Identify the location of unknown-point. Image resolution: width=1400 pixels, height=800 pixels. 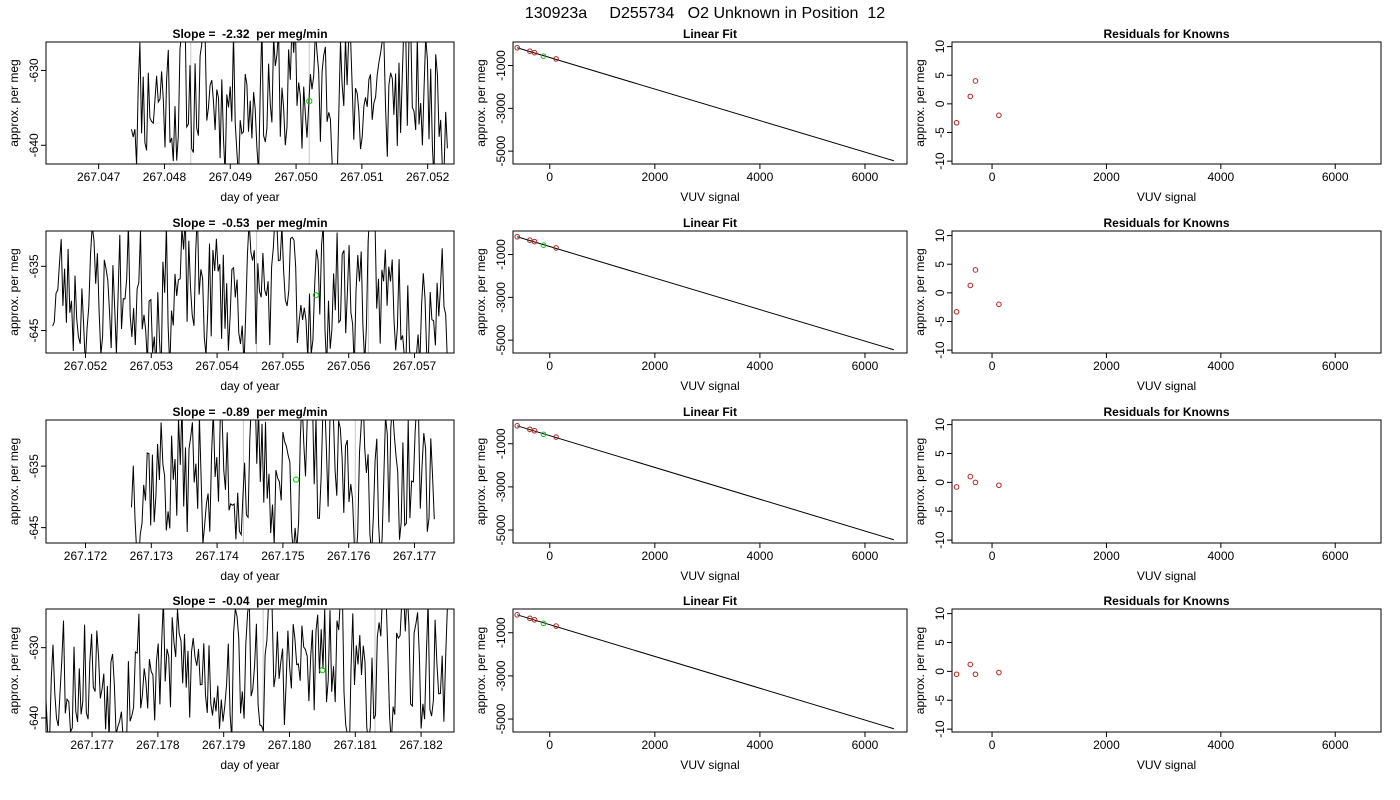
(543, 56).